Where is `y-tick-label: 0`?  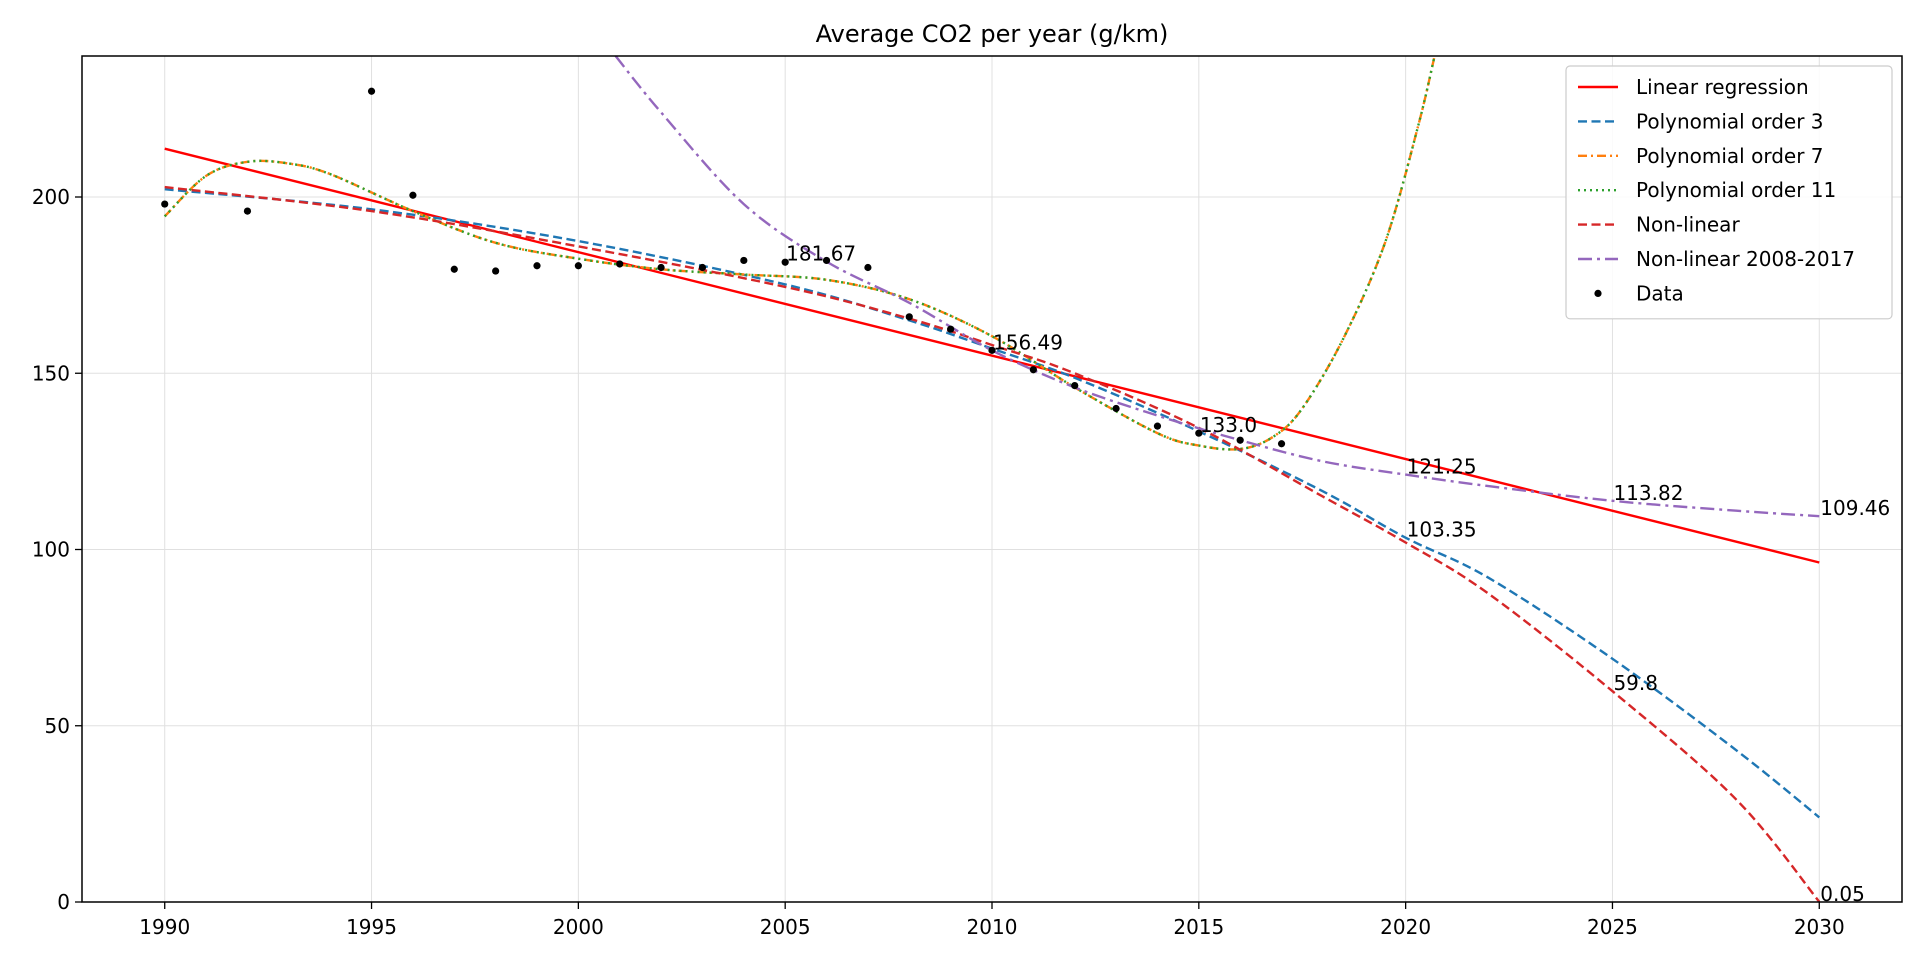 y-tick-label: 0 is located at coordinates (63, 902).